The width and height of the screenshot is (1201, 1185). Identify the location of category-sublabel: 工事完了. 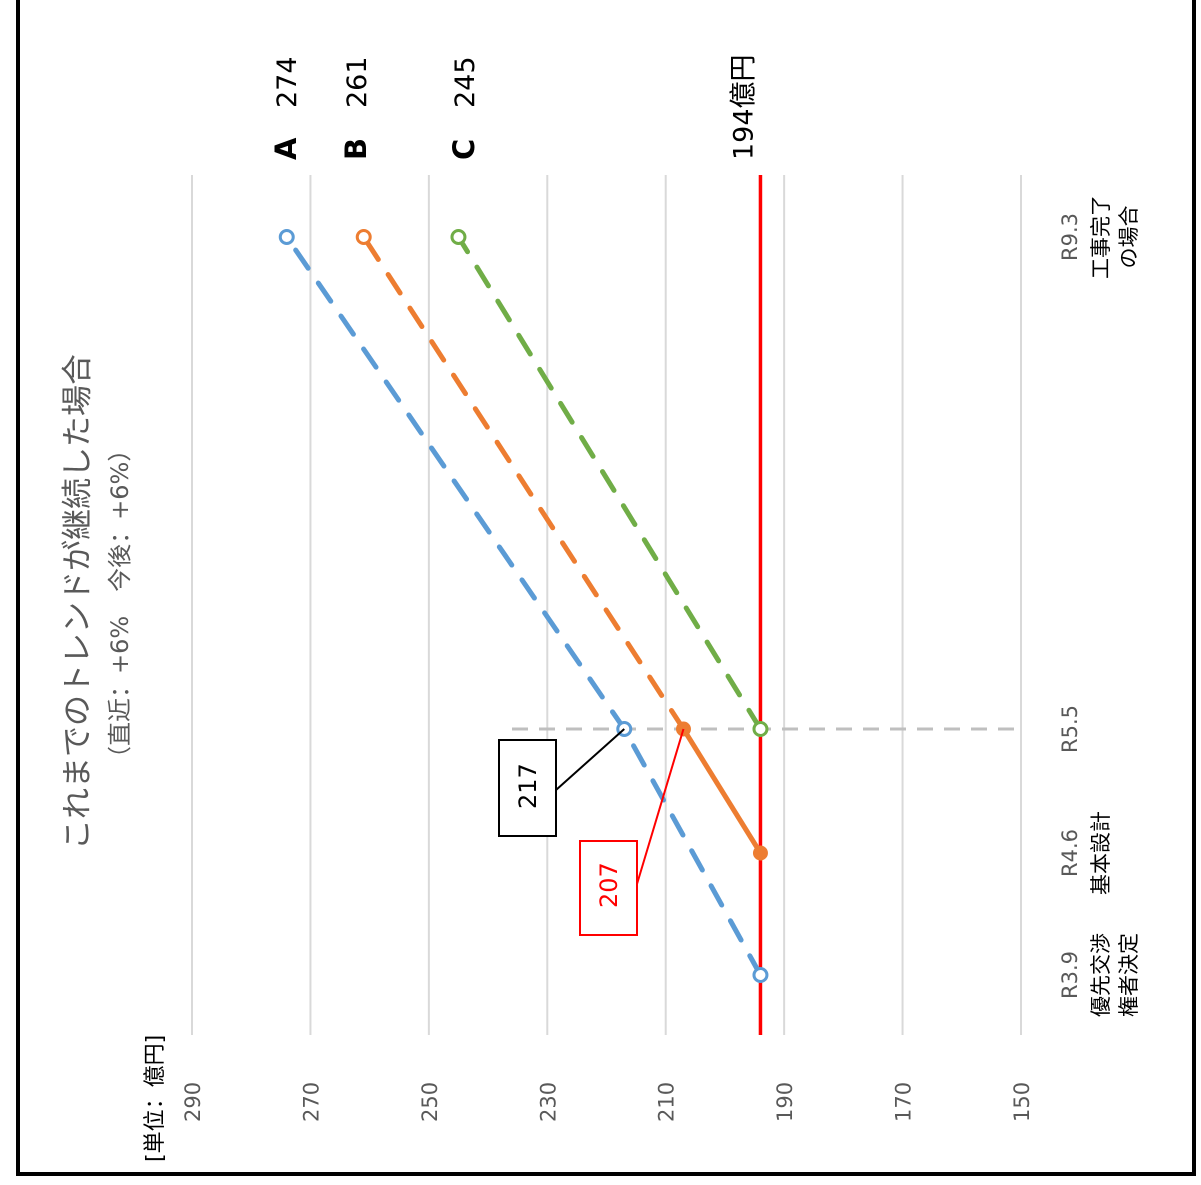
(1101, 237).